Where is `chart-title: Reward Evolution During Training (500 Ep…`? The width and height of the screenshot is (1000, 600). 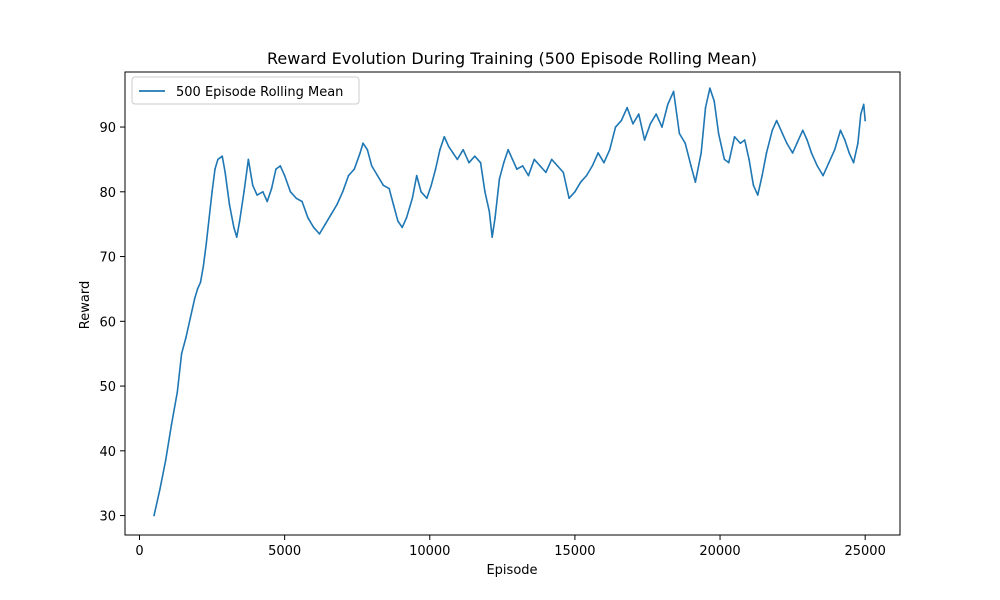
chart-title: Reward Evolution During Training (500 Ep… is located at coordinates (512, 58).